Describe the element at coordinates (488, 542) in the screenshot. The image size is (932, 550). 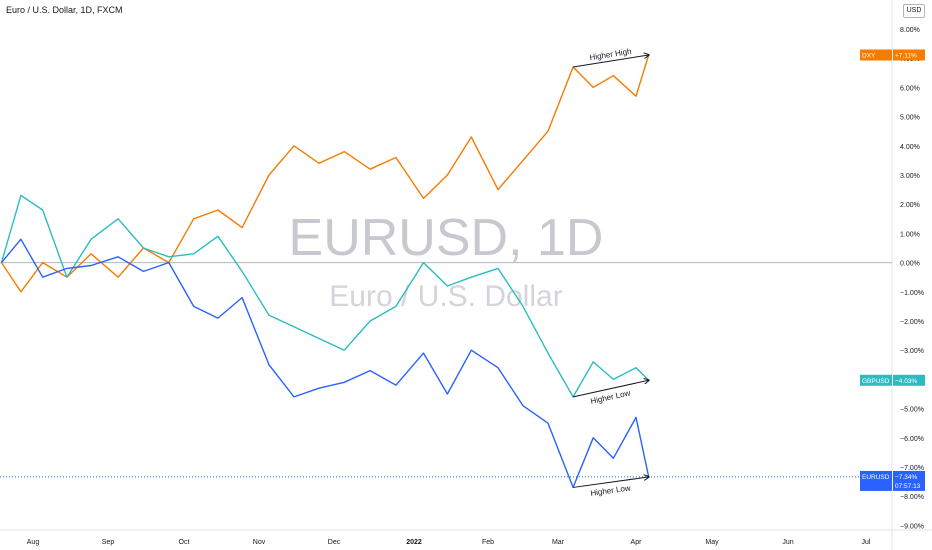
I see `x-tick-label: Feb` at that location.